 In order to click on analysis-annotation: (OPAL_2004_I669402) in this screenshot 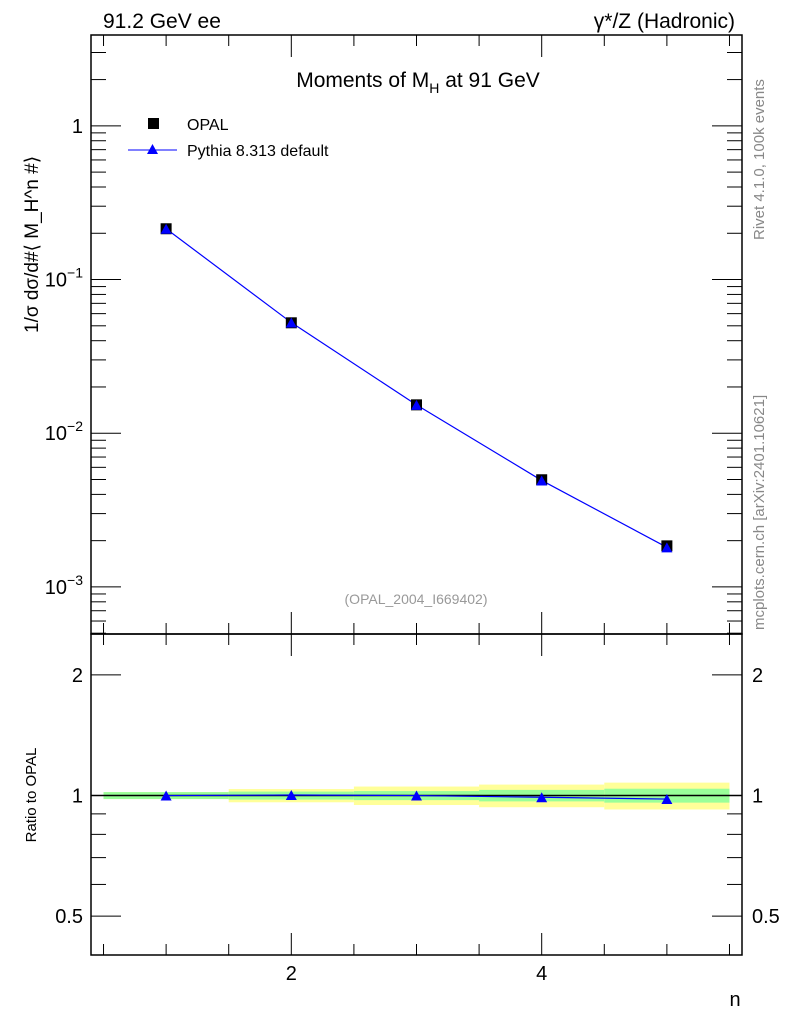, I will do `click(416, 599)`.